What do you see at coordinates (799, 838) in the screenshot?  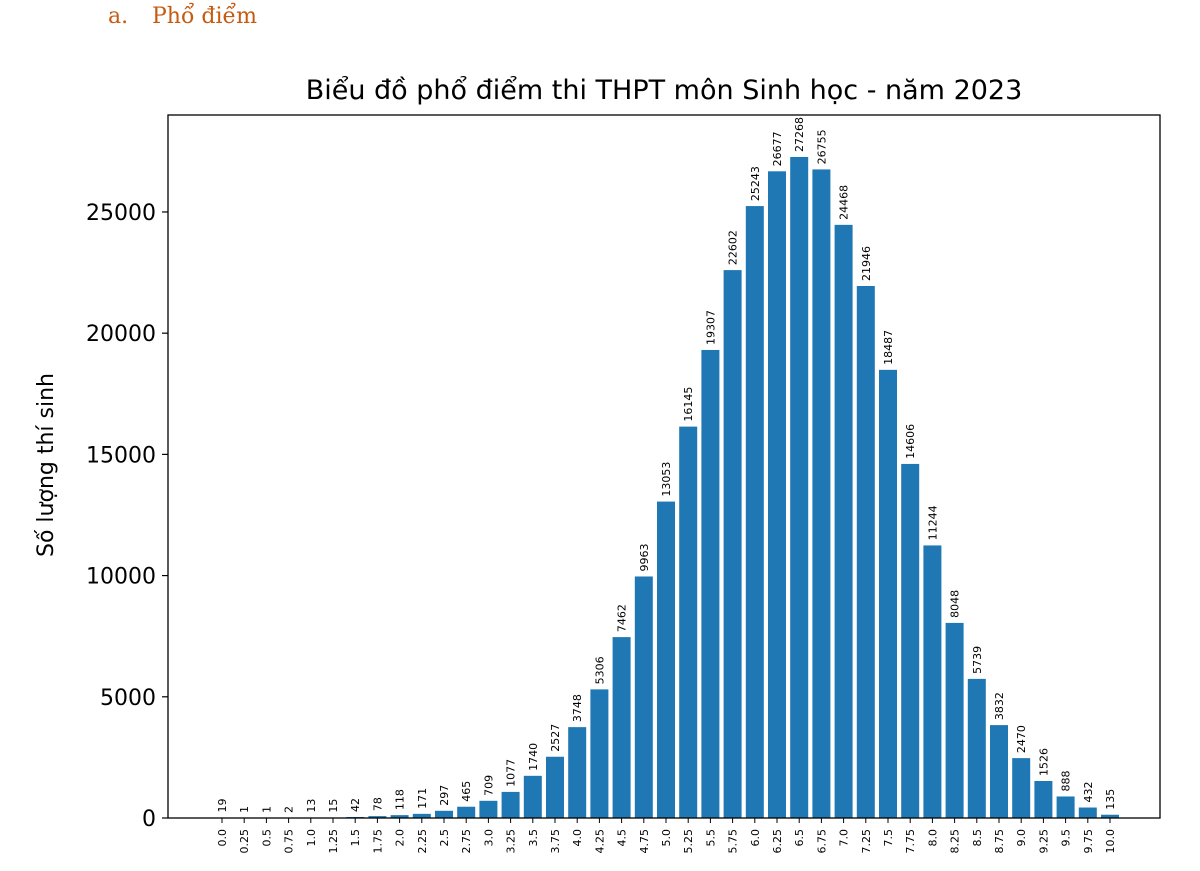 I see `x-tick-label: 6.5` at bounding box center [799, 838].